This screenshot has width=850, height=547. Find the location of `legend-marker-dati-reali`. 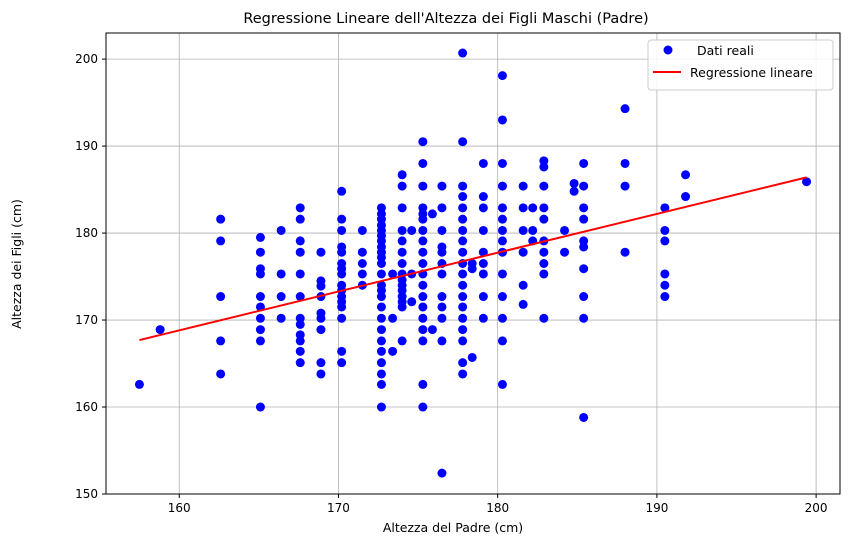

legend-marker-dati-reali is located at coordinates (668, 50).